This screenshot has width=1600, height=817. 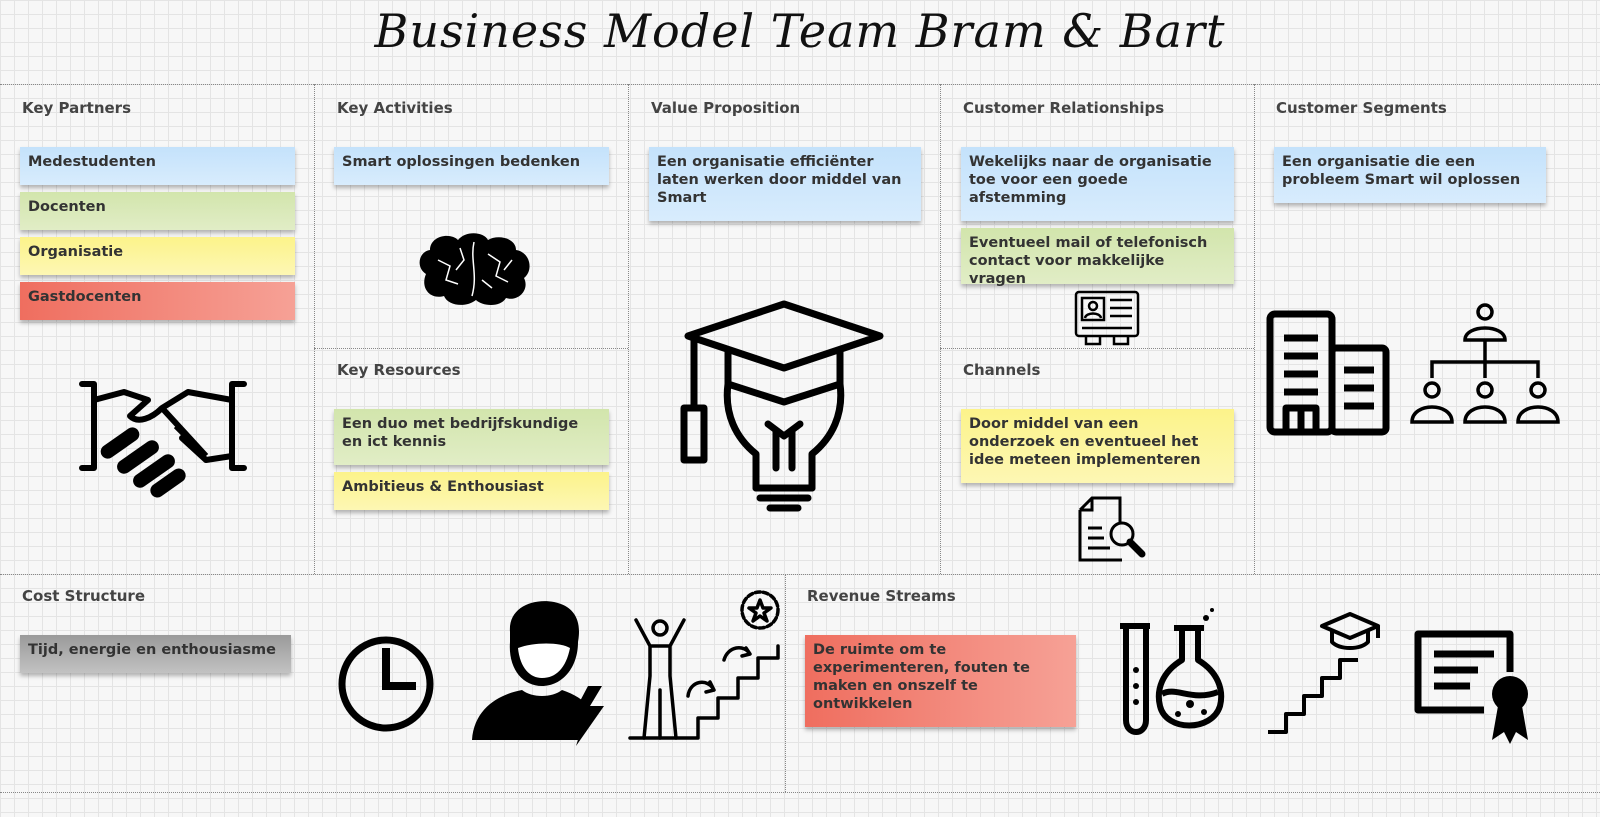 I want to click on section-label-cost-structure: Cost Structure, so click(x=83, y=596).